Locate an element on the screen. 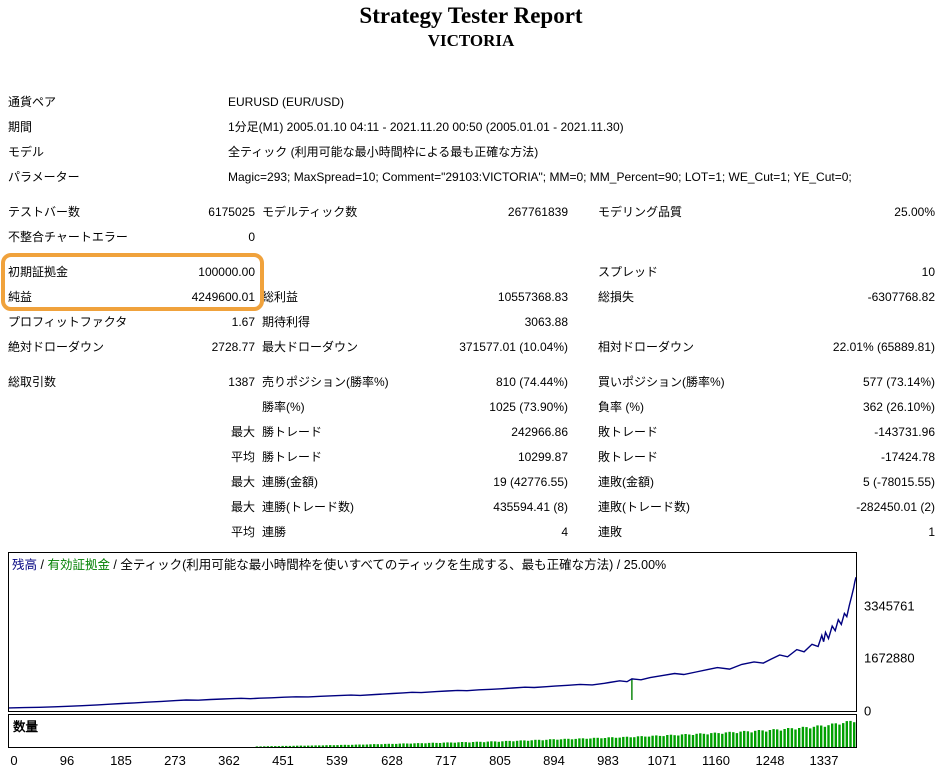  report-row: 平均 連勝 4 連敗 1 is located at coordinates (471, 532).